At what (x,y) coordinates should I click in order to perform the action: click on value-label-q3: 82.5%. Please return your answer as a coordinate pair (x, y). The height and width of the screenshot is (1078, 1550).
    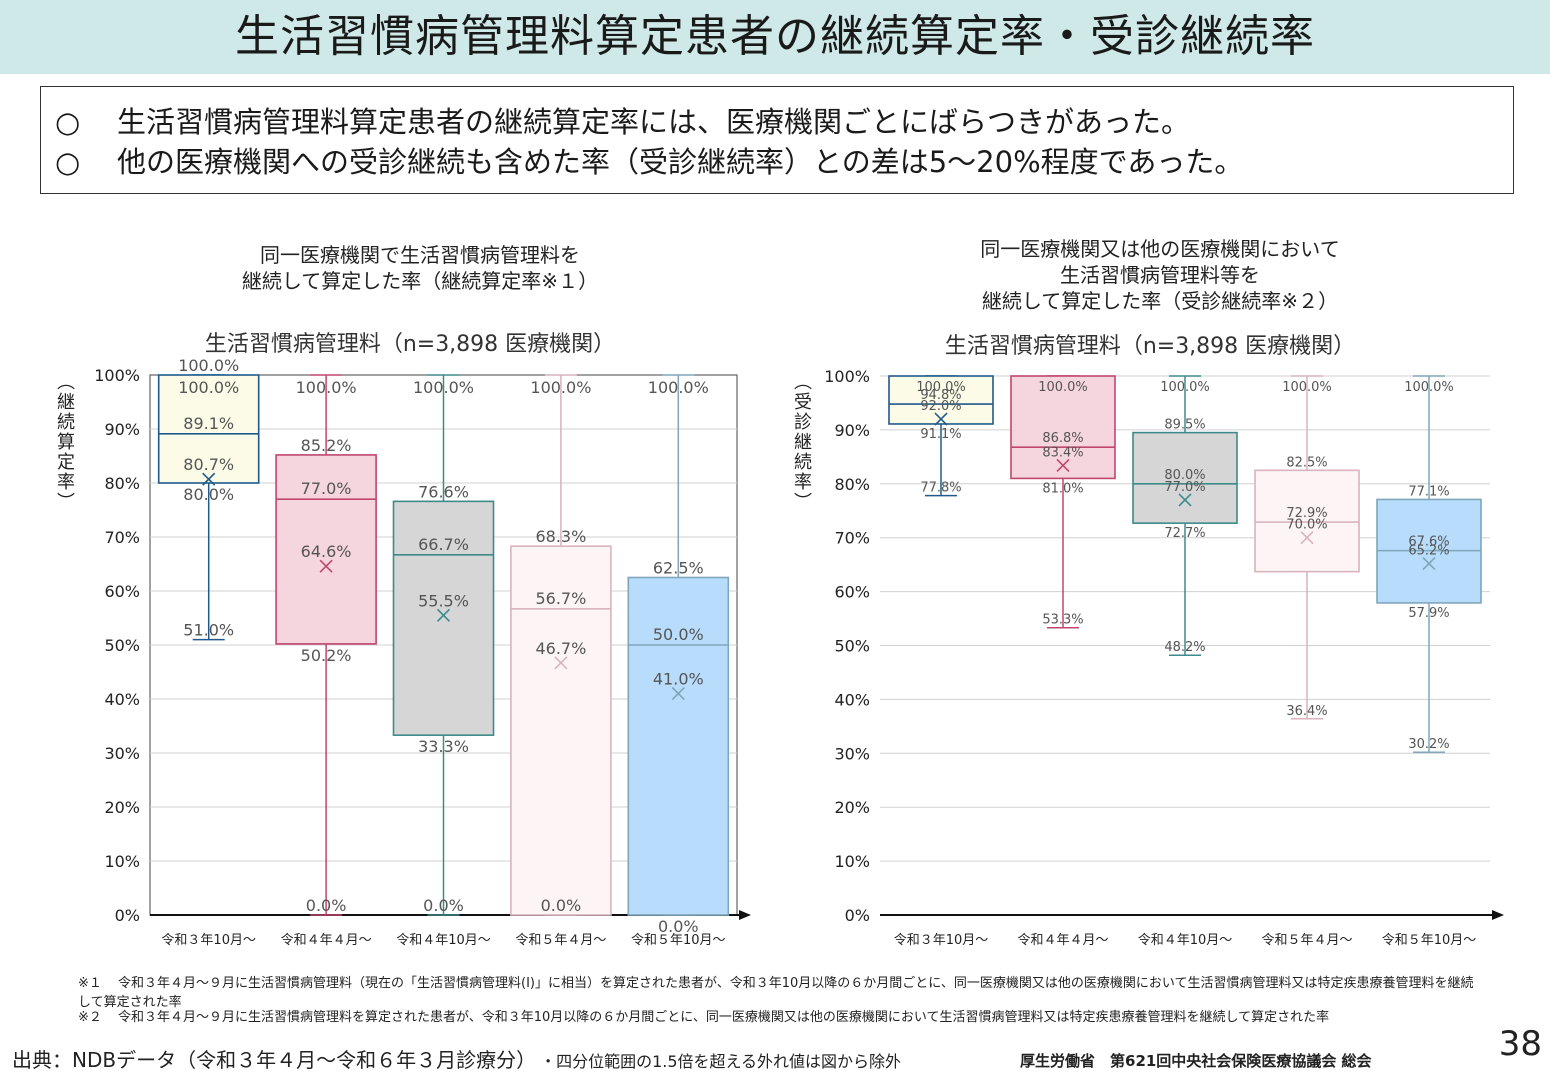
    Looking at the image, I should click on (1306, 462).